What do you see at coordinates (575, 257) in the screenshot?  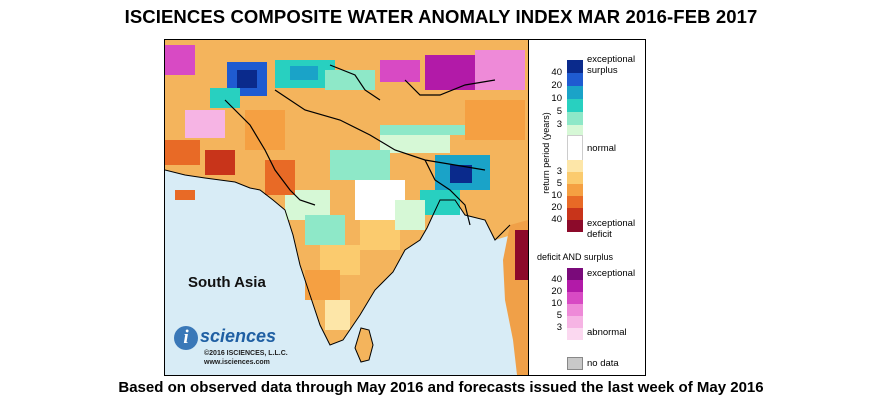 I see `combo-title: deficit AND surplus` at bounding box center [575, 257].